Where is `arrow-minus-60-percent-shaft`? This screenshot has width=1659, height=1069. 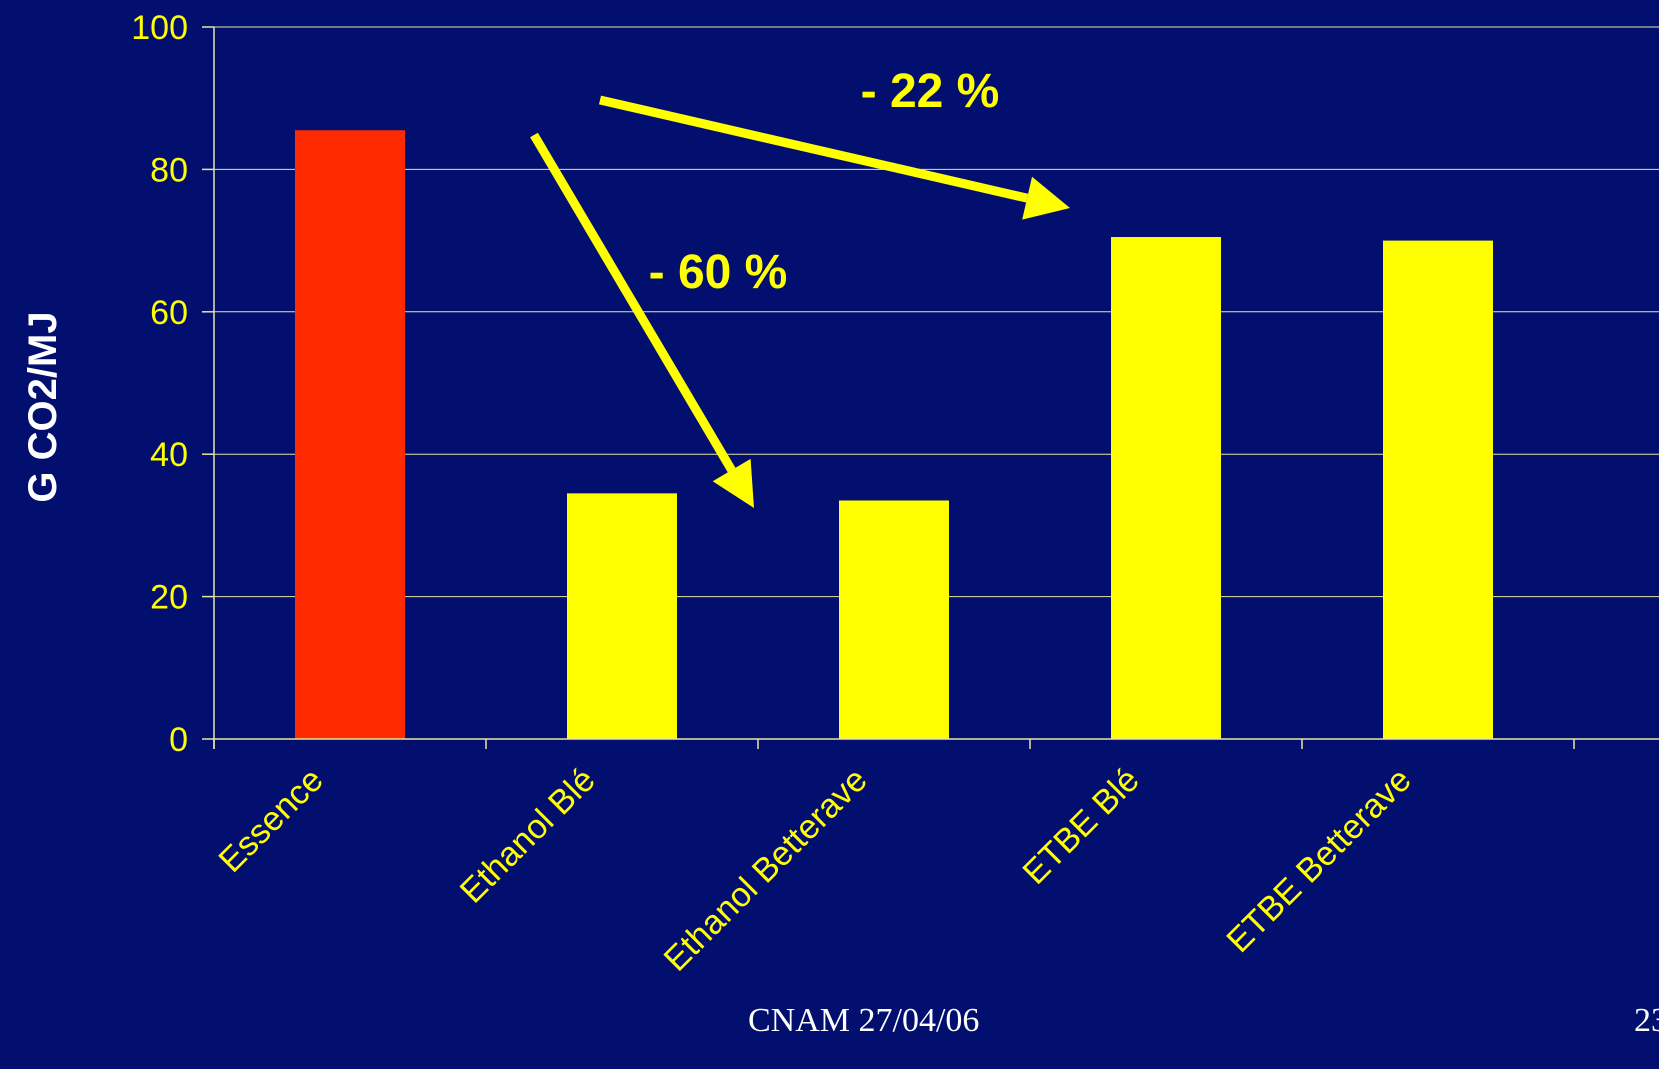 arrow-minus-60-percent-shaft is located at coordinates (633, 302).